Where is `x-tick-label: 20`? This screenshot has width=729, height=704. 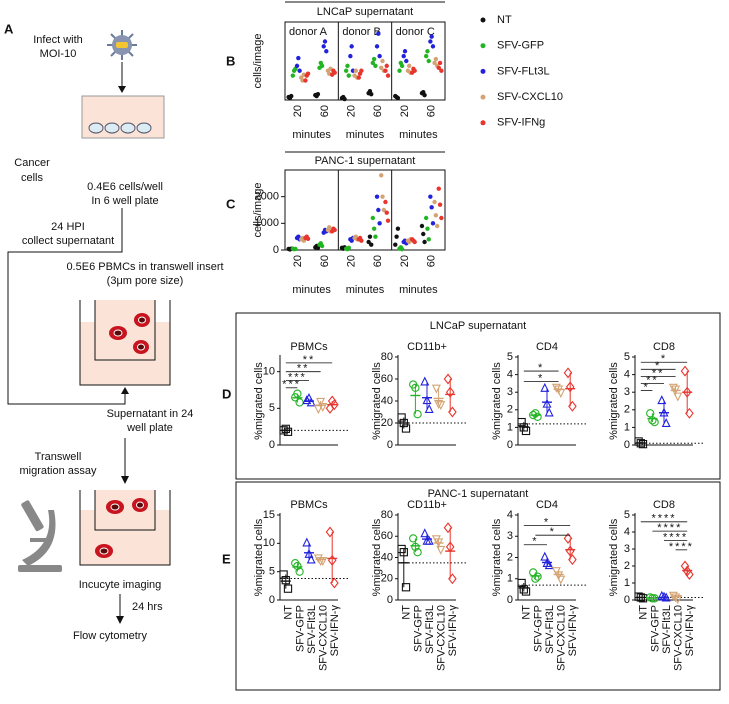 x-tick-label: 20 is located at coordinates (352, 111).